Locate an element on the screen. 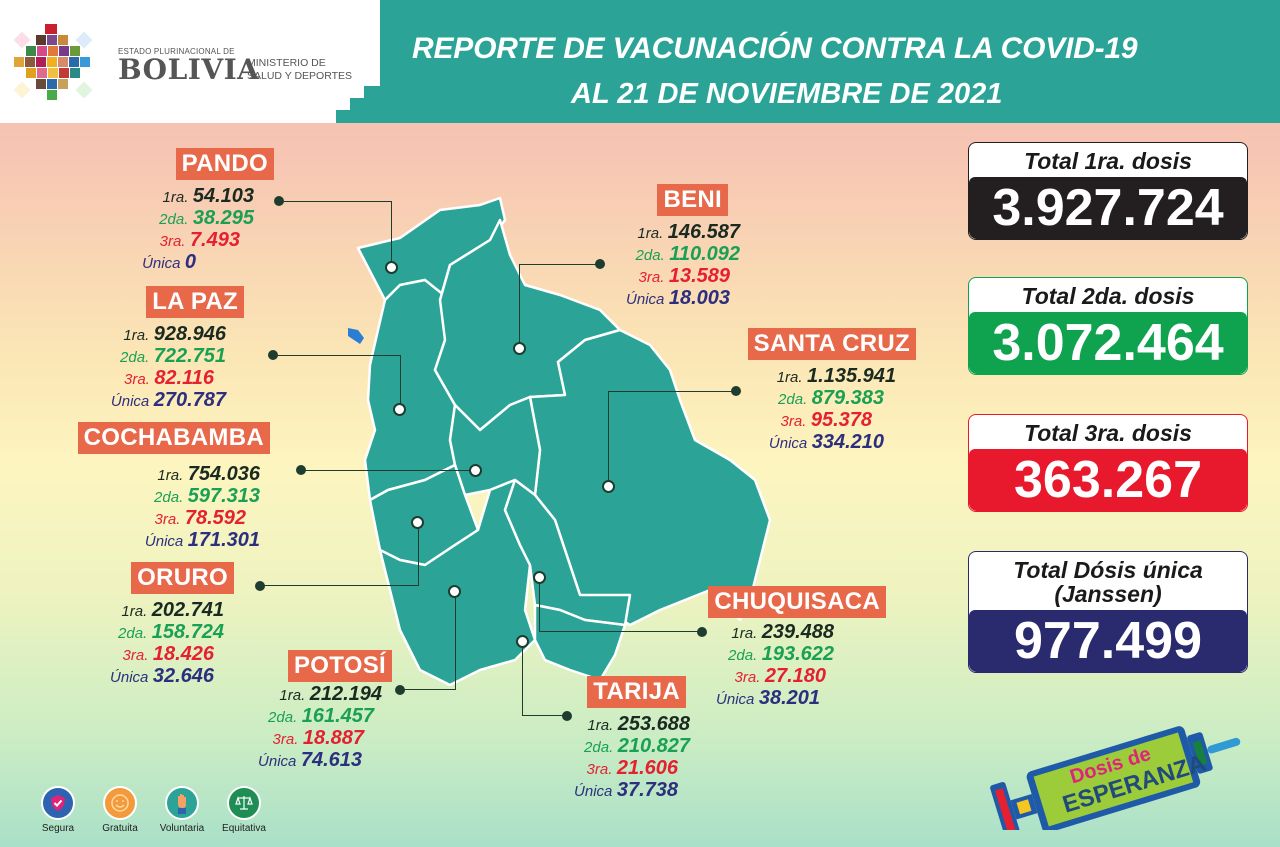 Image resolution: width=1280 pixels, height=847 pixels. la-paz-map-marker is located at coordinates (399, 409).